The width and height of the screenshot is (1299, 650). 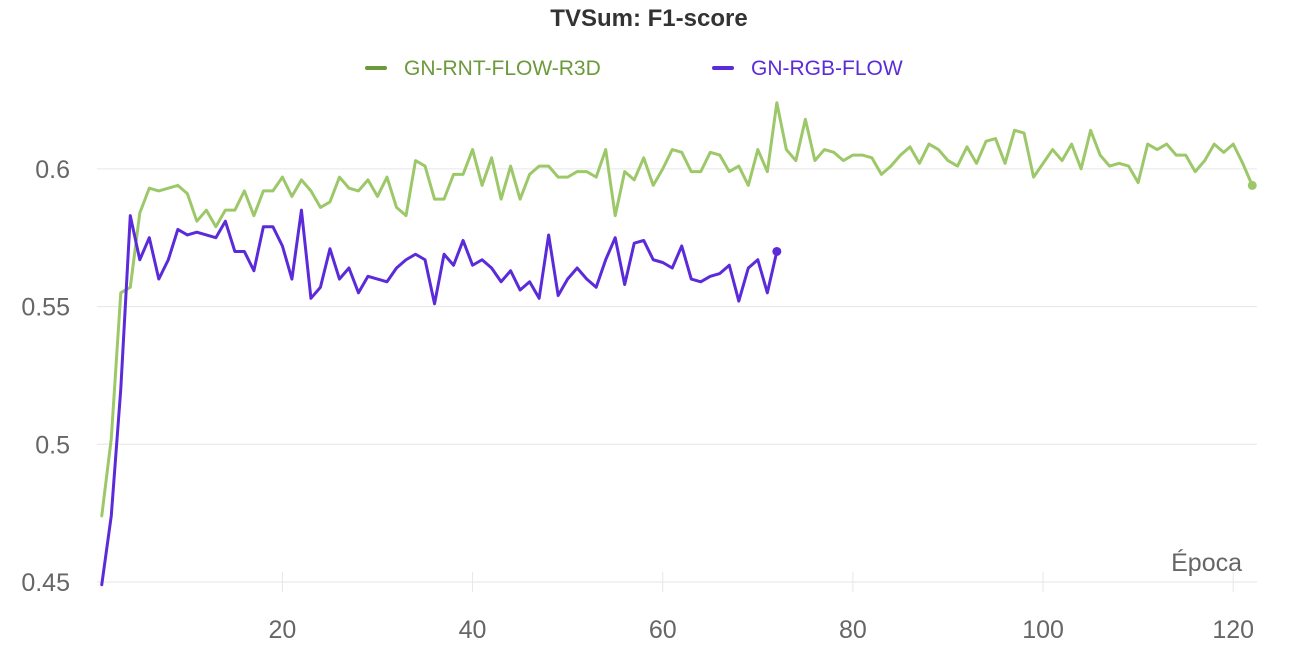 I want to click on legend-item-gn-rnt-flow-r3d: GN-RNT-FLOW-R3D, so click(x=483, y=68).